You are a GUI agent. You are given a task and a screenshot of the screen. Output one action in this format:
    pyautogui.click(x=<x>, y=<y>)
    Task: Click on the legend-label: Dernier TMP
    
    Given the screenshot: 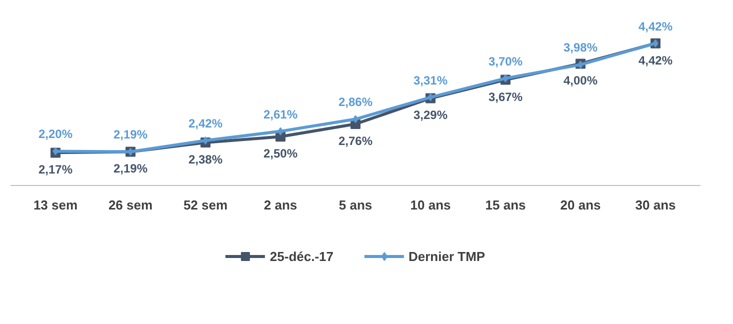 What is the action you would take?
    pyautogui.click(x=447, y=256)
    